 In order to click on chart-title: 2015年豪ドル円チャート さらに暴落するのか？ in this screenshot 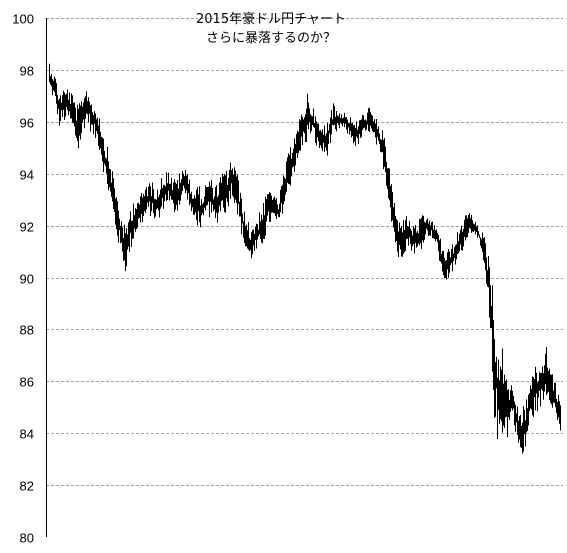, I will do `click(271, 28)`.